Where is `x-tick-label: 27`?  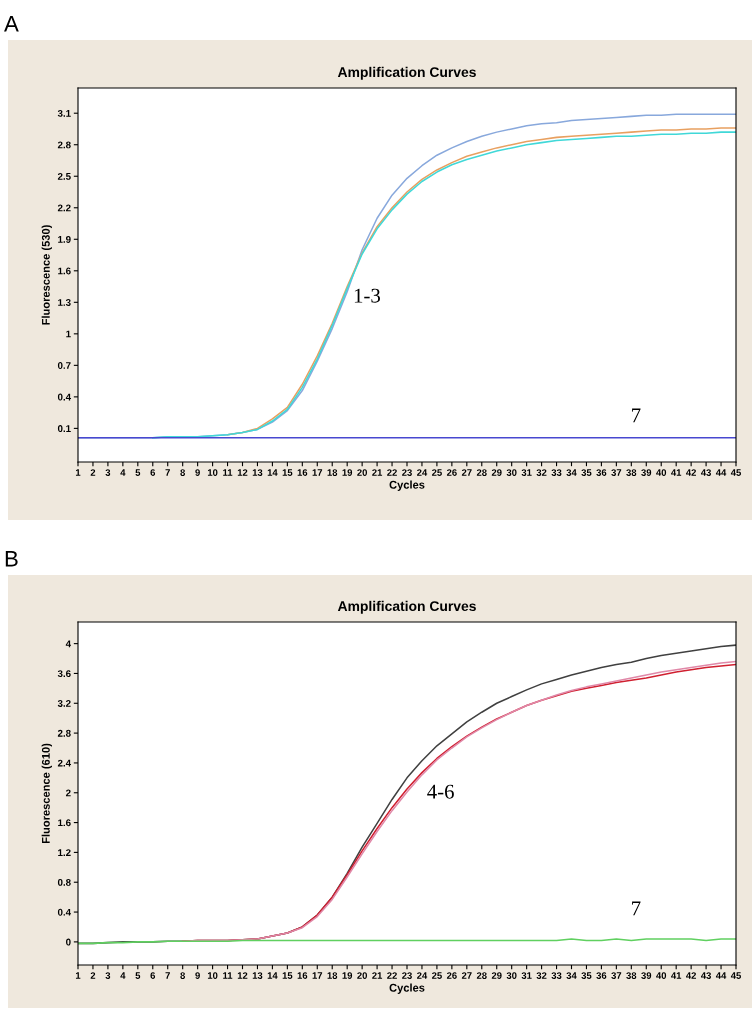 x-tick-label: 27 is located at coordinates (466, 975).